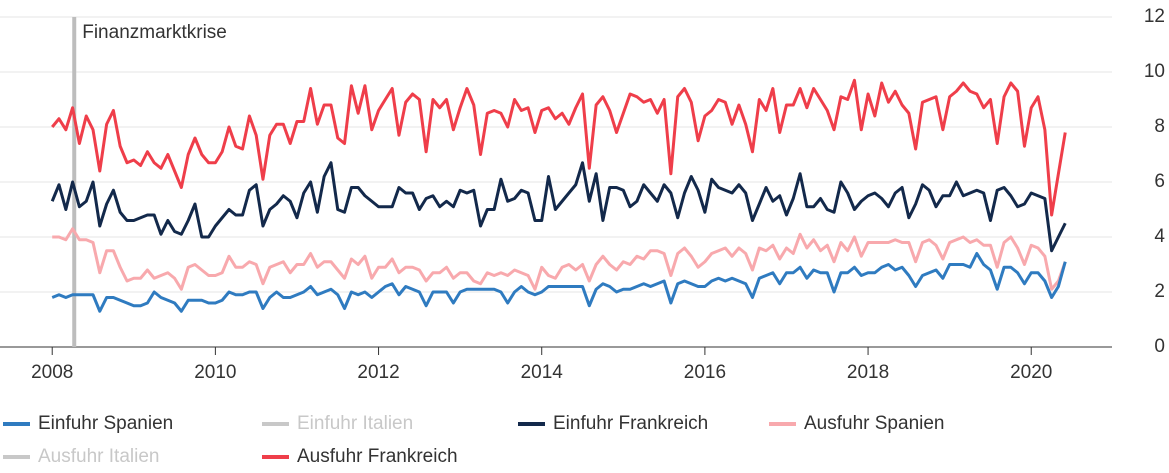  What do you see at coordinates (1031, 372) in the screenshot?
I see `x-tick-label: 2020` at bounding box center [1031, 372].